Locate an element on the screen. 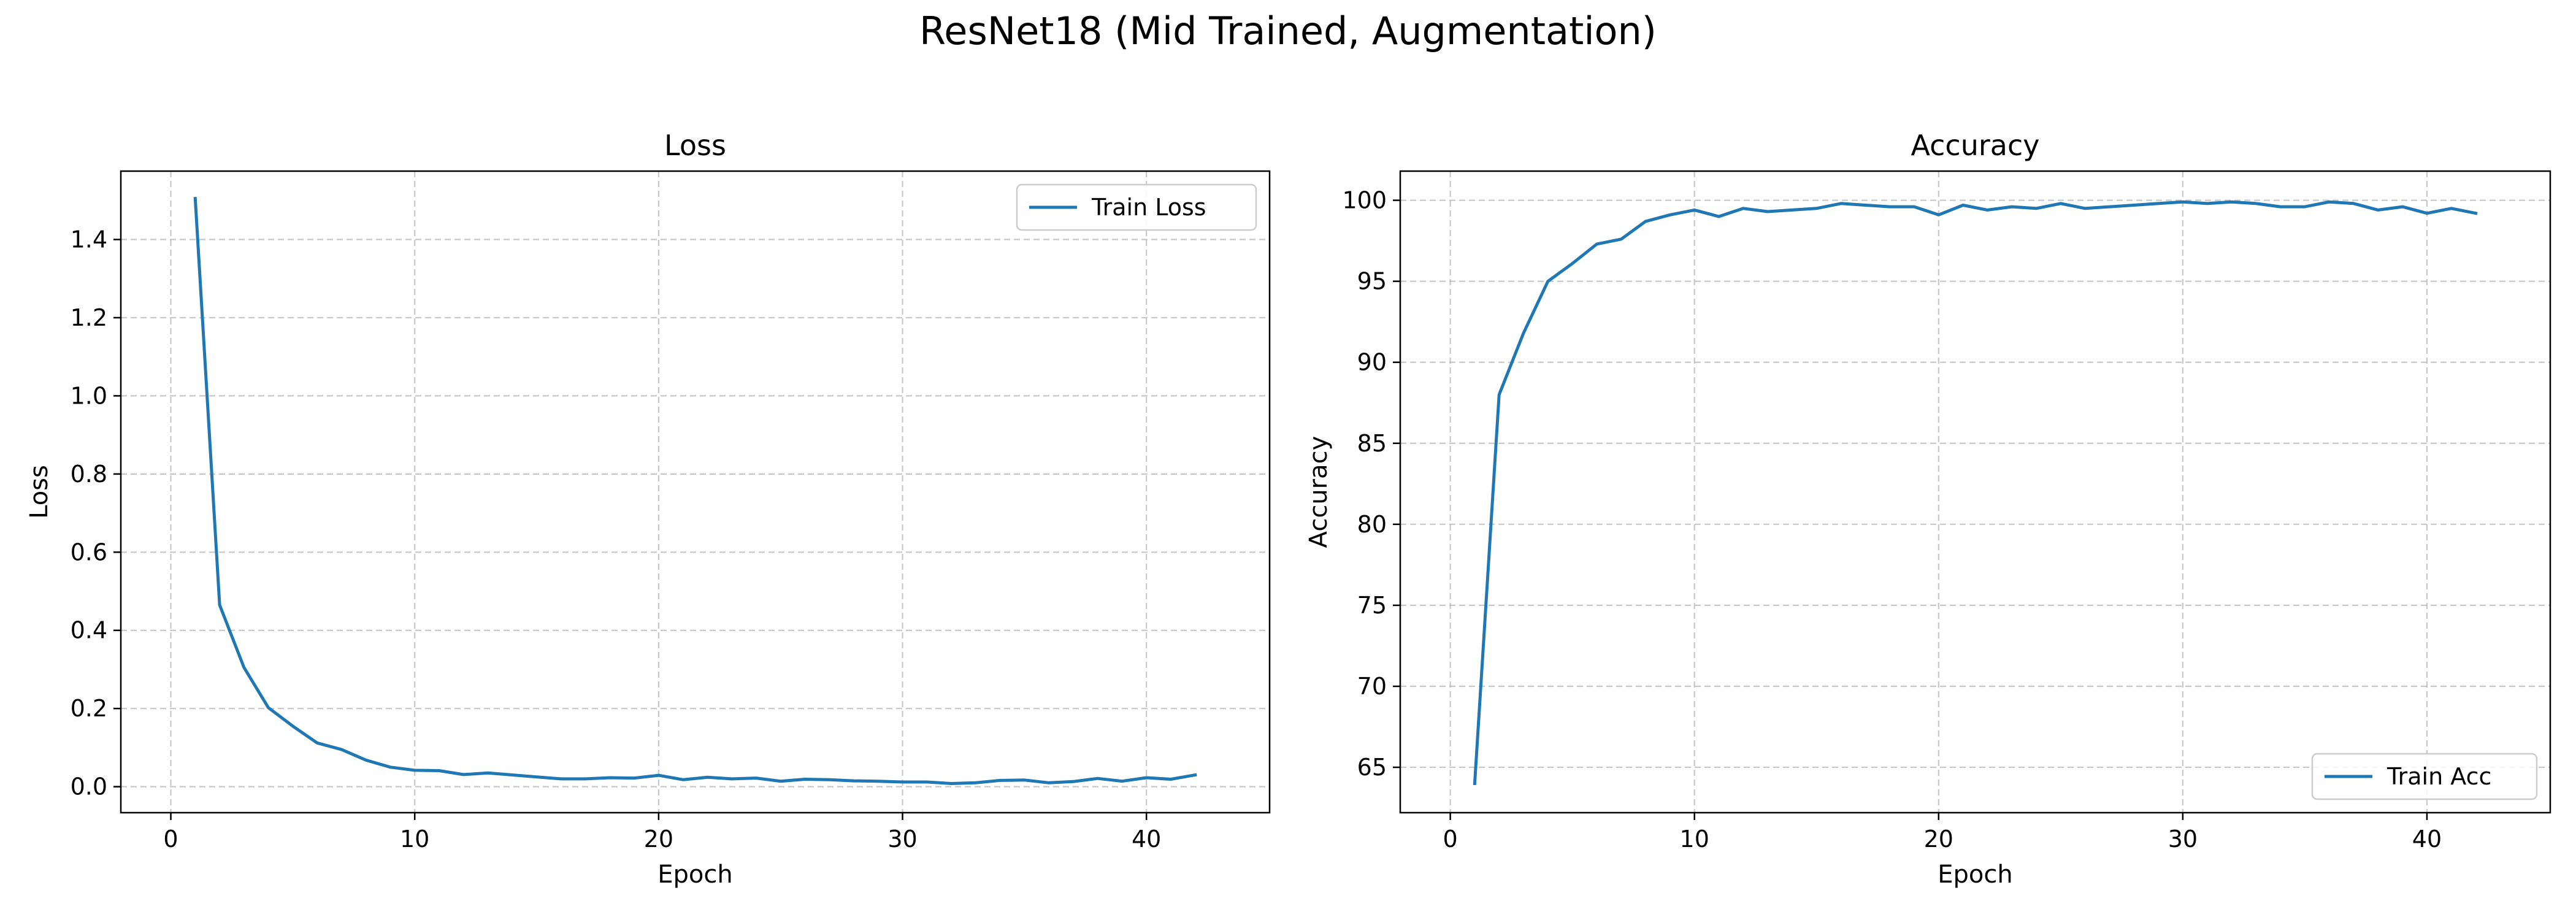 This screenshot has height=920, width=2576. accuracy-x-tick-label: 0 is located at coordinates (1450, 839).